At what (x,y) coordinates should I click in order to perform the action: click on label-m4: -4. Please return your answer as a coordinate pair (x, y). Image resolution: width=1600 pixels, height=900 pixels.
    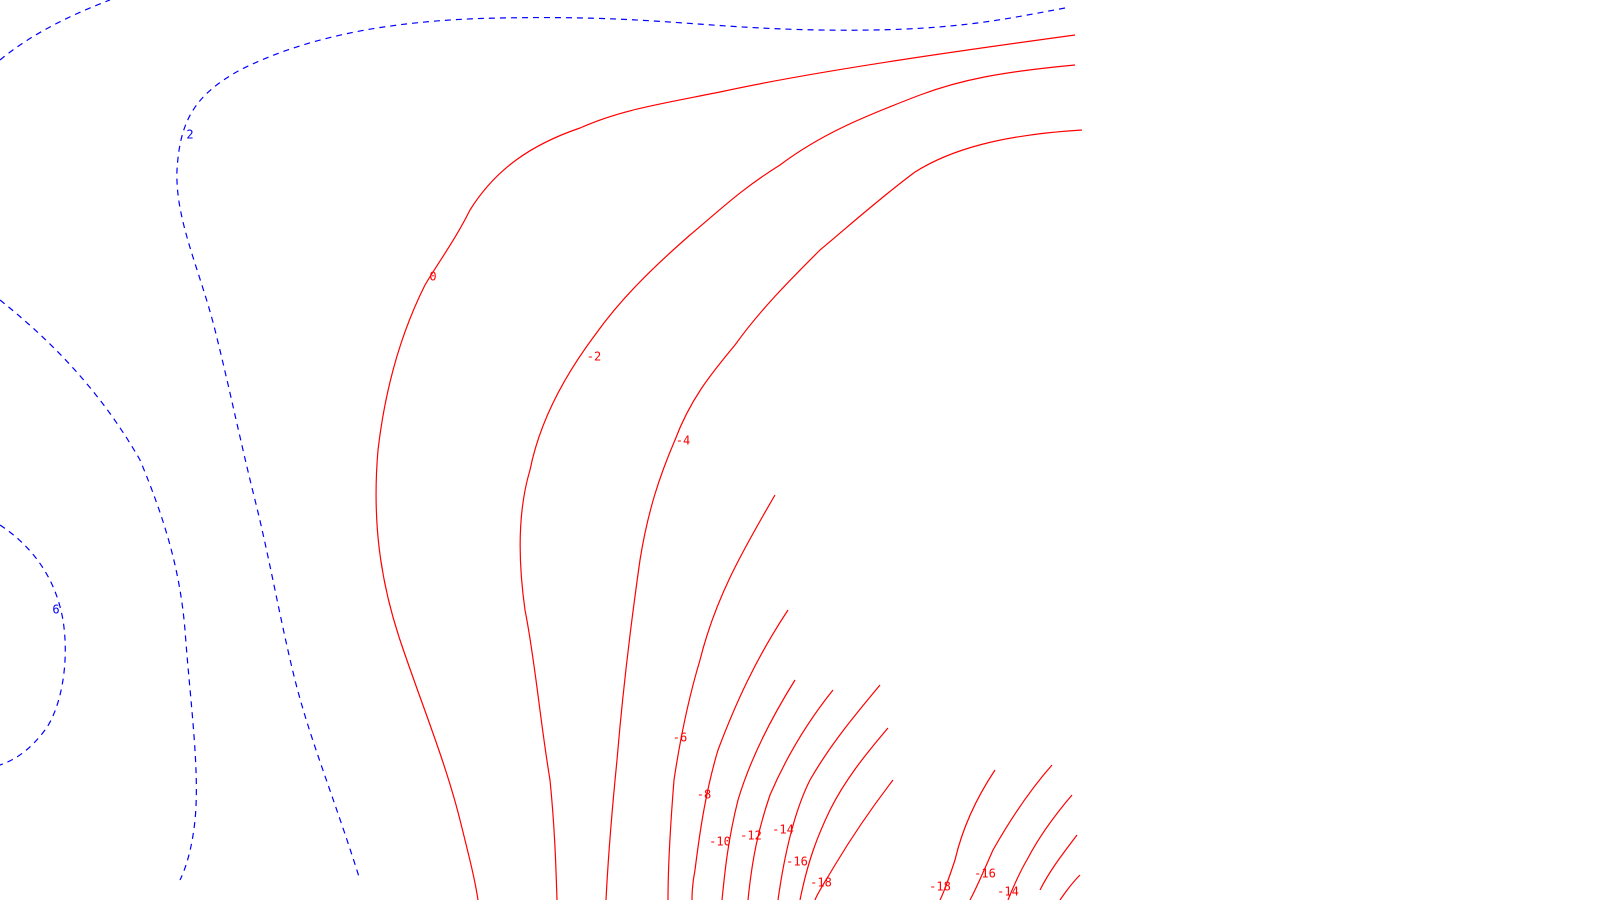
    Looking at the image, I should click on (683, 441).